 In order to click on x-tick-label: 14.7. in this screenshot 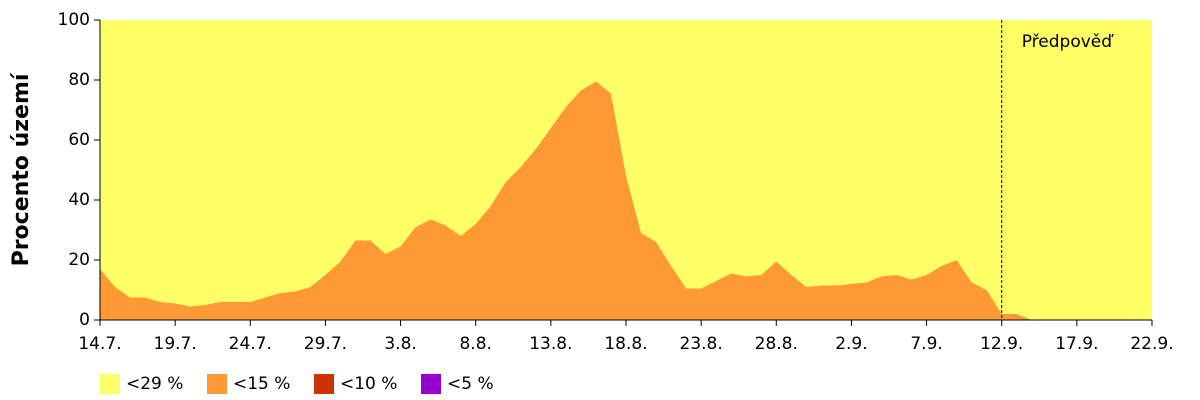, I will do `click(99, 344)`.